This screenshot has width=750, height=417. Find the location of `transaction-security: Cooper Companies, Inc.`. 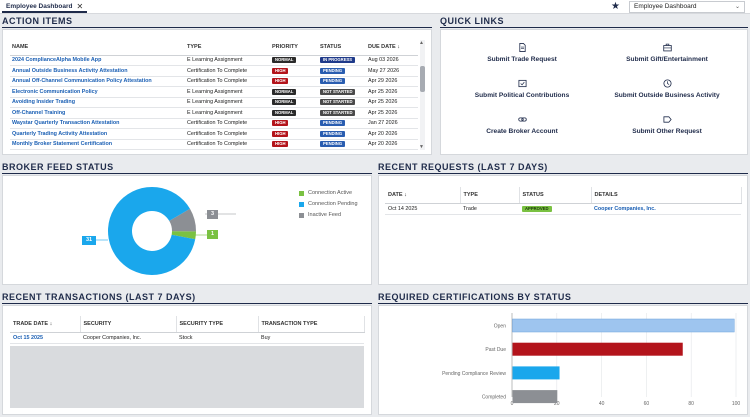

transaction-security: Cooper Companies, Inc. is located at coordinates (128, 338).